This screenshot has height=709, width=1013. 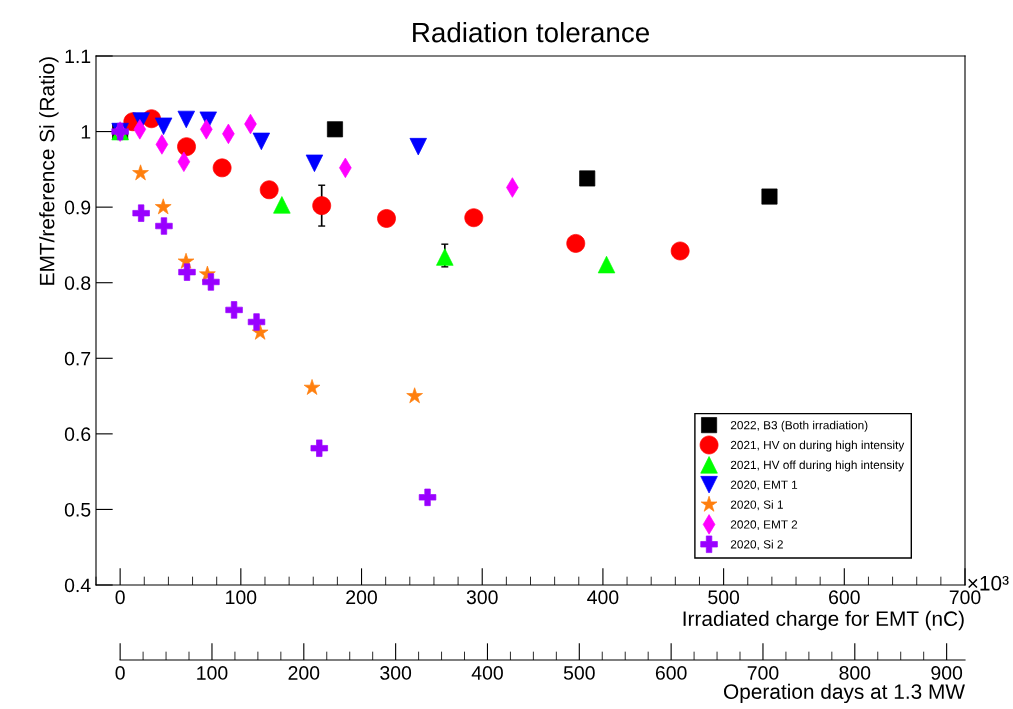 I want to click on x2-axis-title: Operation days at 1.3 MW, so click(x=844, y=693).